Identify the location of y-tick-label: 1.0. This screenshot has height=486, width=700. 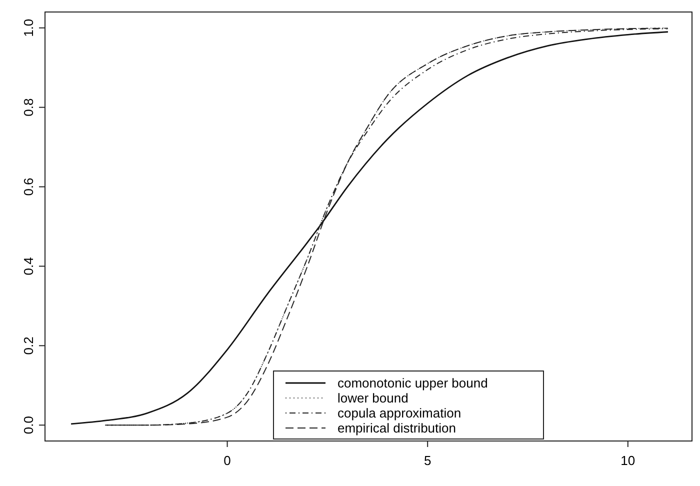
(28, 27).